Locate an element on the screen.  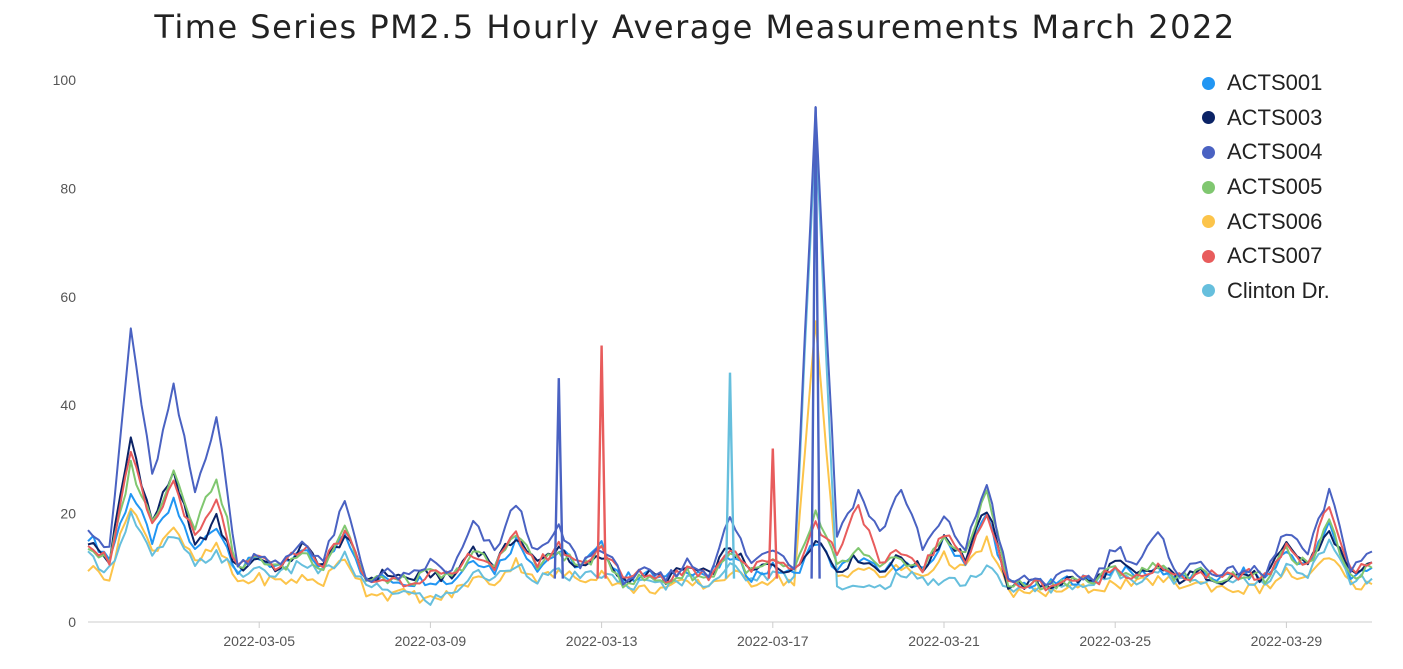
legend-item: ACTS003 is located at coordinates (1266, 118).